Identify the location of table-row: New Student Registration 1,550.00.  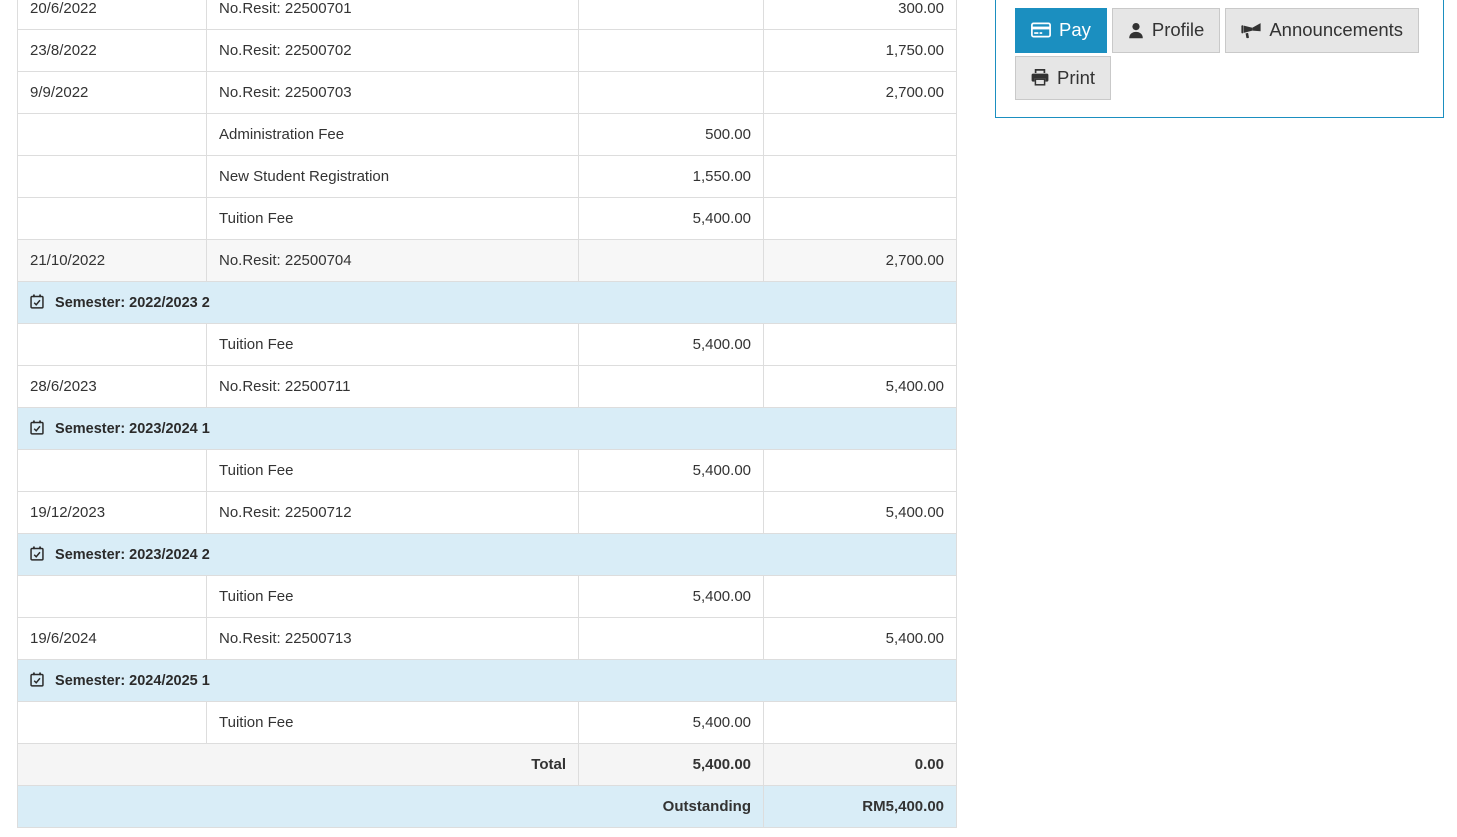
(487, 176).